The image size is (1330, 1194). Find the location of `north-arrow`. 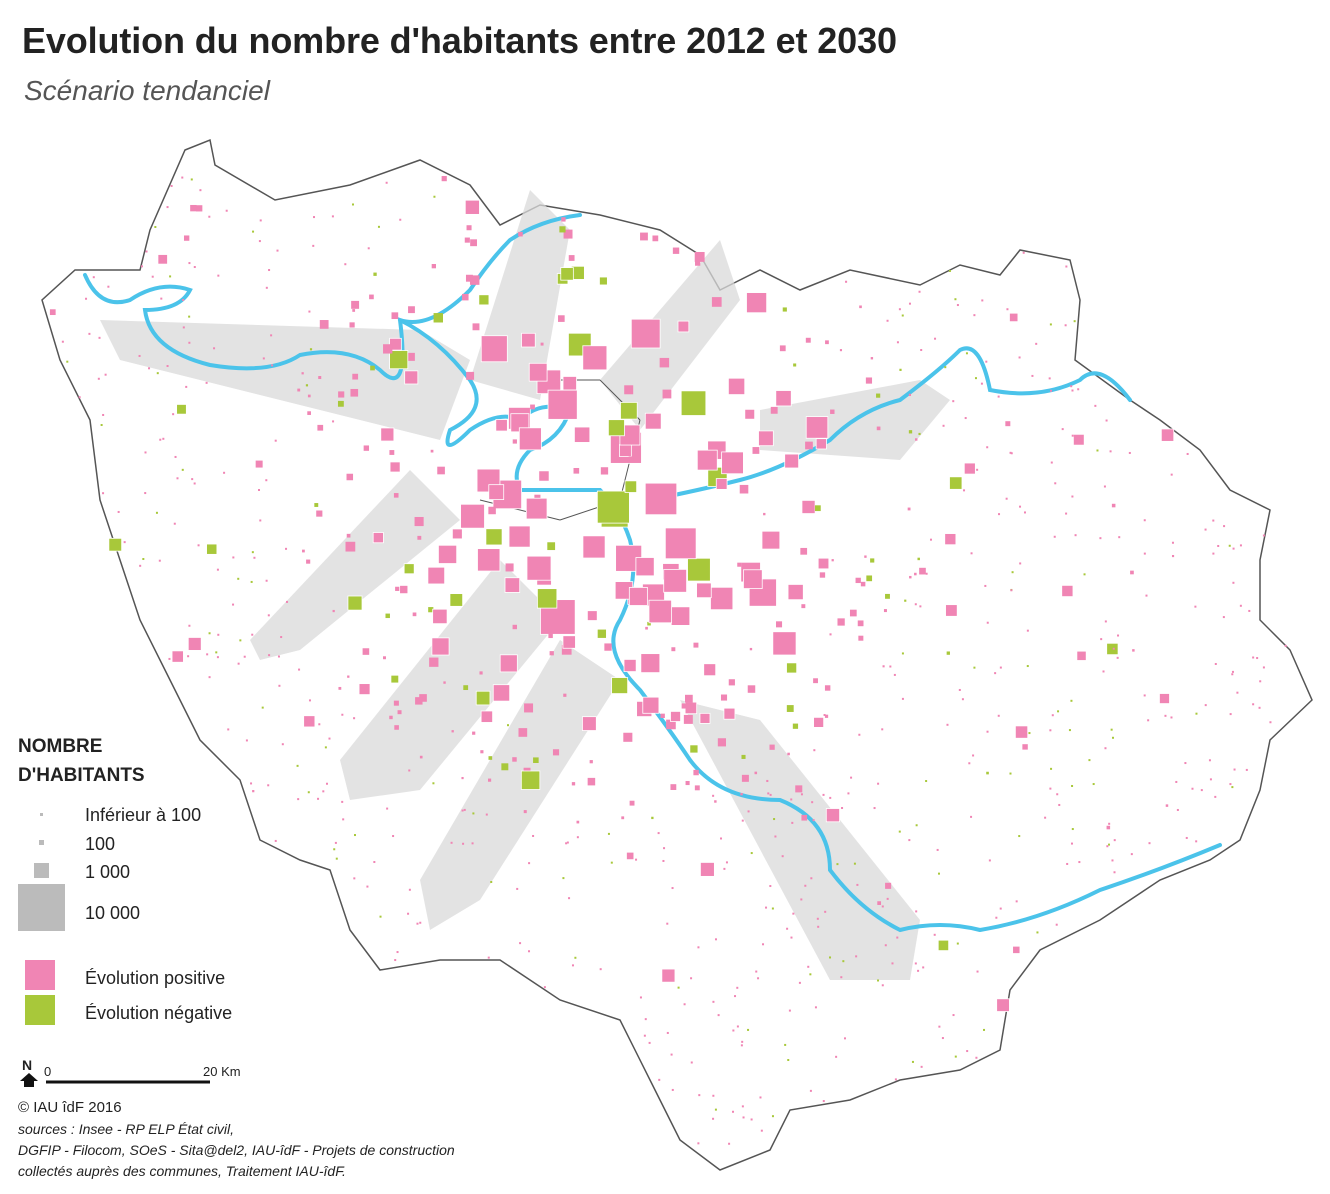

north-arrow is located at coordinates (29, 1080).